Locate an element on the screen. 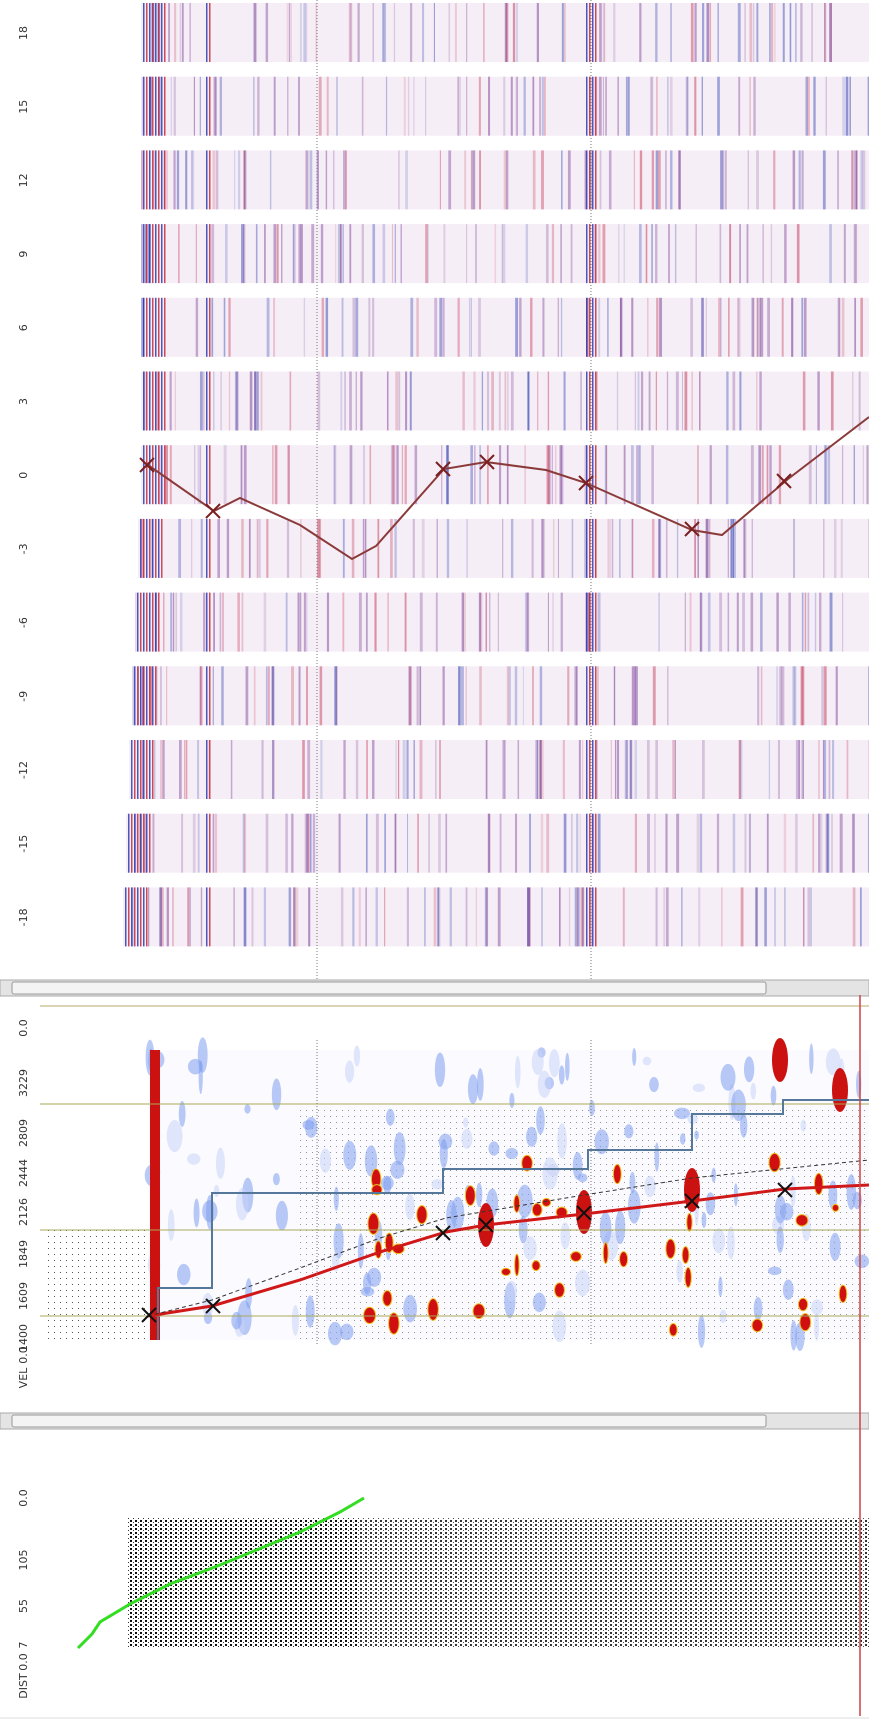 The height and width of the screenshot is (1726, 869). axis-title: VEL is located at coordinates (23, 1377).